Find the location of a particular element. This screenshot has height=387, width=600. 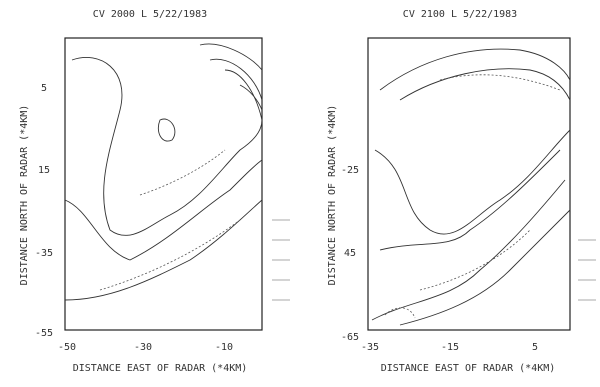

y-tick-label: -25 is located at coordinates (350, 170).